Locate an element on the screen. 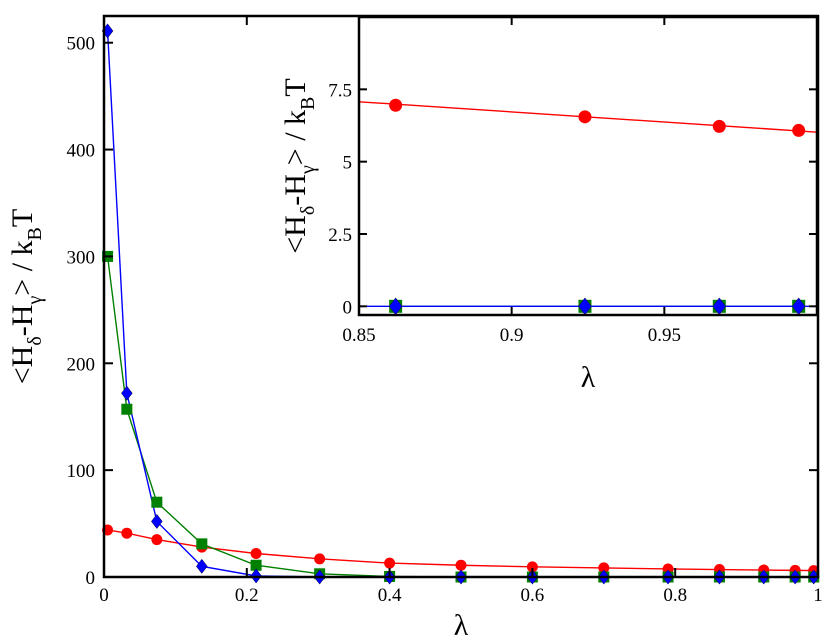  y-tick-label: 100 is located at coordinates (81, 471).